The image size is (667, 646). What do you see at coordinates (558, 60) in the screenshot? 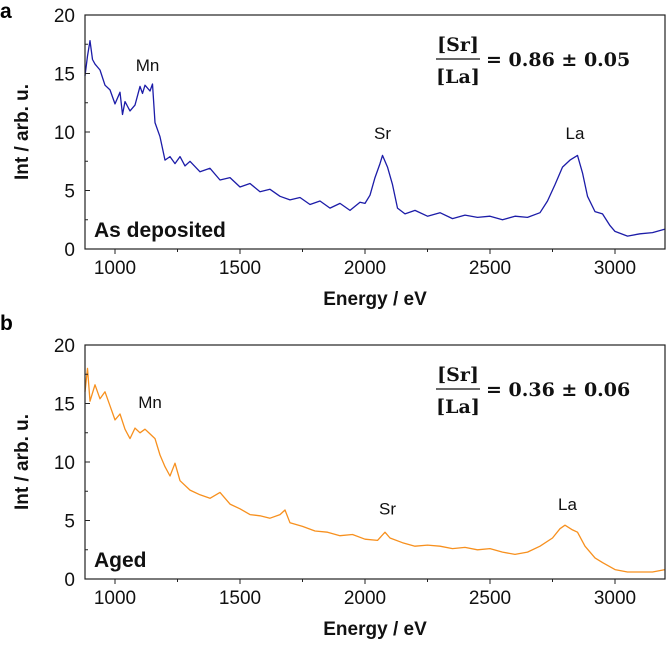
I see `formula-value: = 0.86 ± 0.05` at bounding box center [558, 60].